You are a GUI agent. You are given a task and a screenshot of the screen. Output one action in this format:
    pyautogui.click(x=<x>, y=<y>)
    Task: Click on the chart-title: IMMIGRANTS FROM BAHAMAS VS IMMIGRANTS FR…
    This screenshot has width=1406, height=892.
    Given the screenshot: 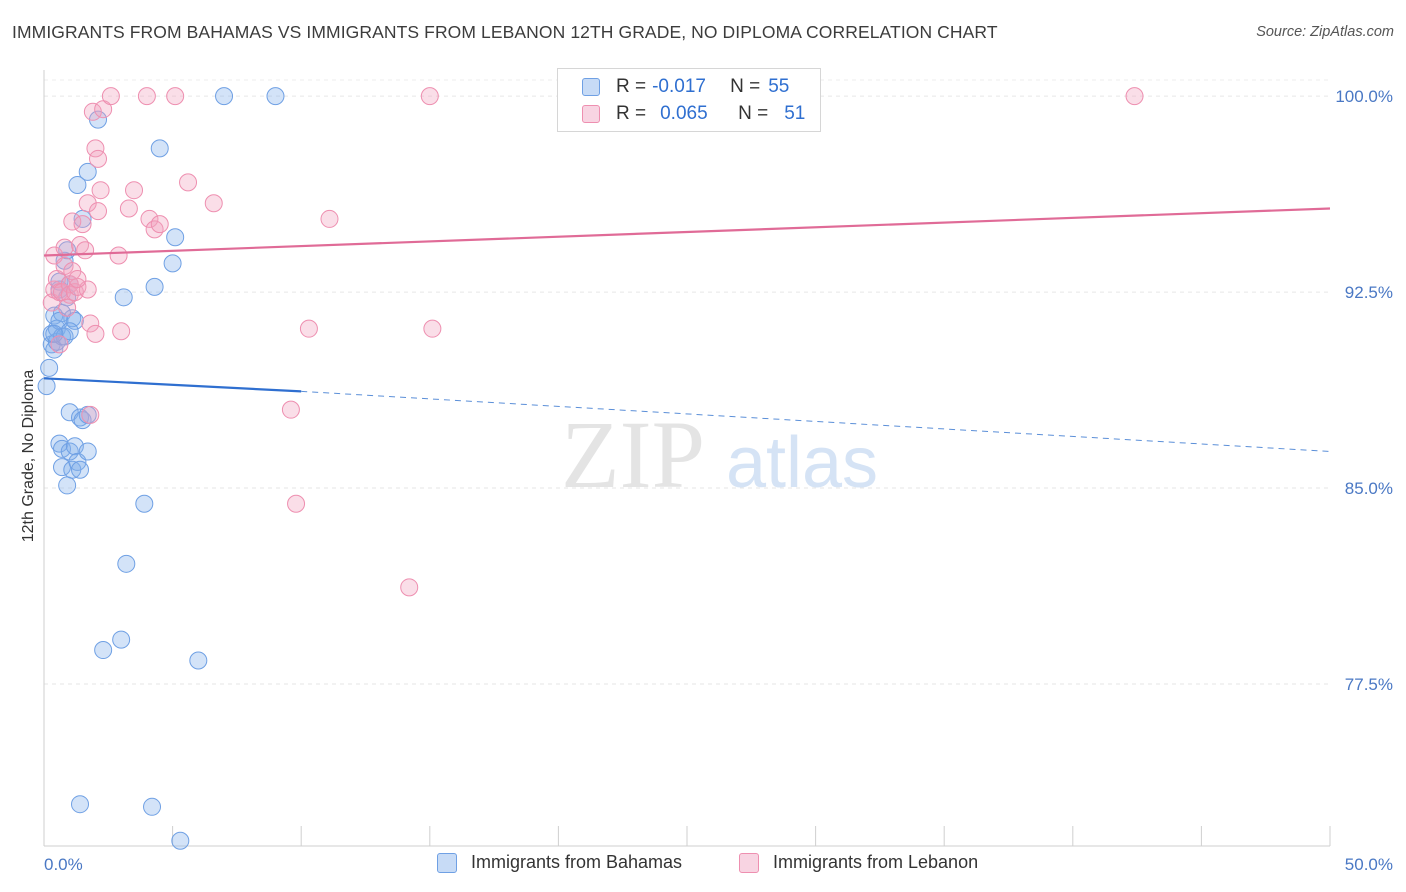 What is the action you would take?
    pyautogui.click(x=505, y=32)
    